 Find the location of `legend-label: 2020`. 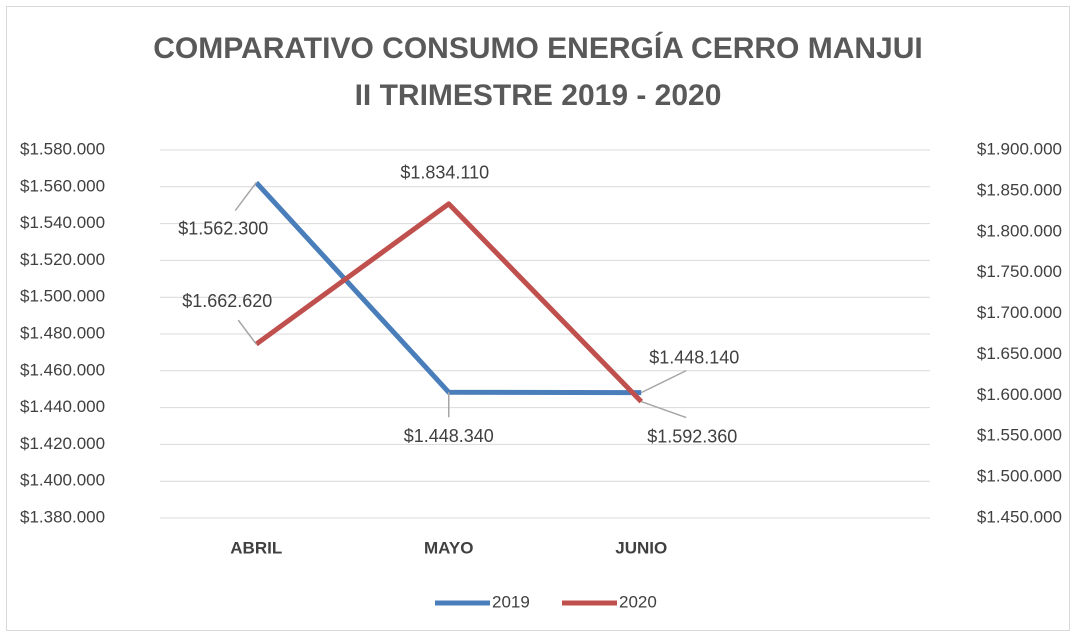

legend-label: 2020 is located at coordinates (638, 601).